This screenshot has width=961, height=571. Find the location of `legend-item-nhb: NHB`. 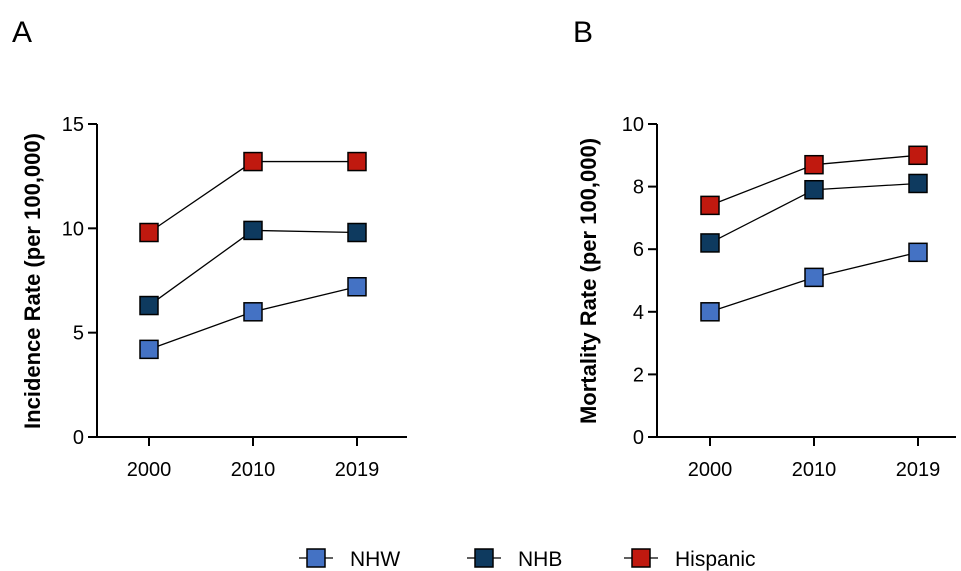

legend-item-nhb: NHB is located at coordinates (514, 559).